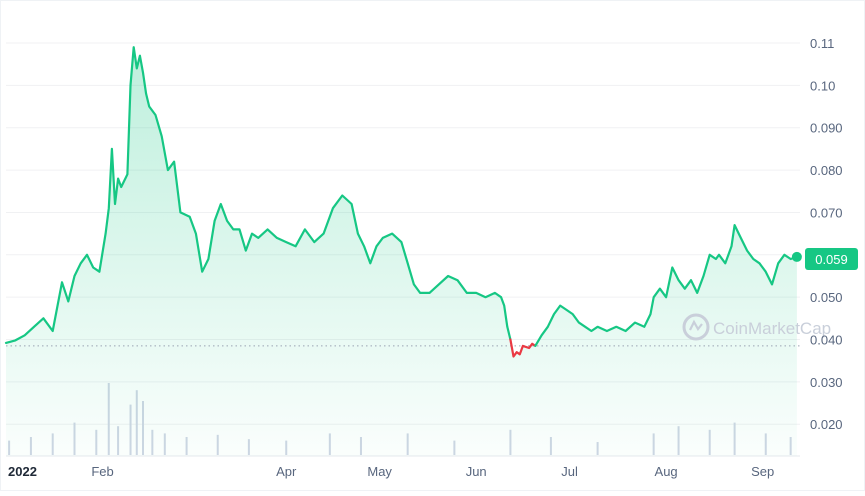  I want to click on x-tick-label: Jul, so click(569, 471).